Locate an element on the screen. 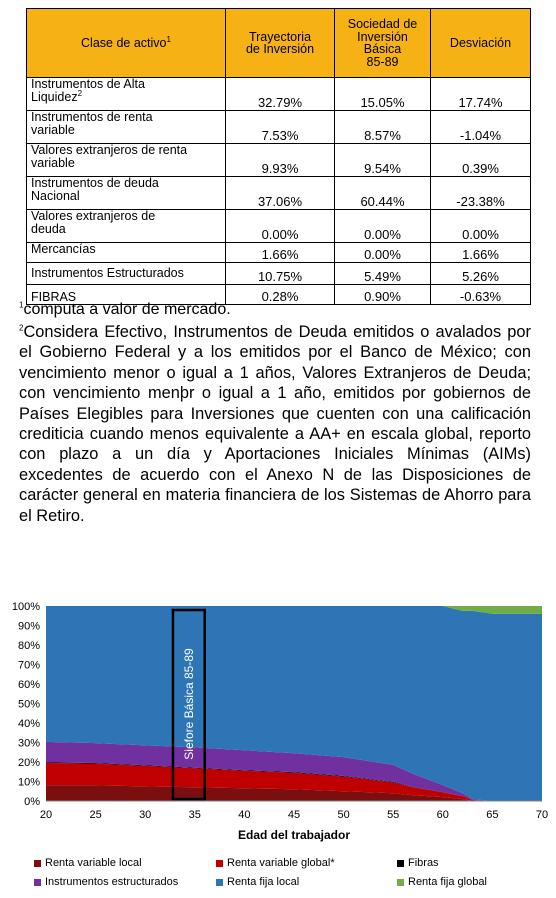 The height and width of the screenshot is (898, 556). row-label: Instrumentos de renta variable is located at coordinates (126, 127).